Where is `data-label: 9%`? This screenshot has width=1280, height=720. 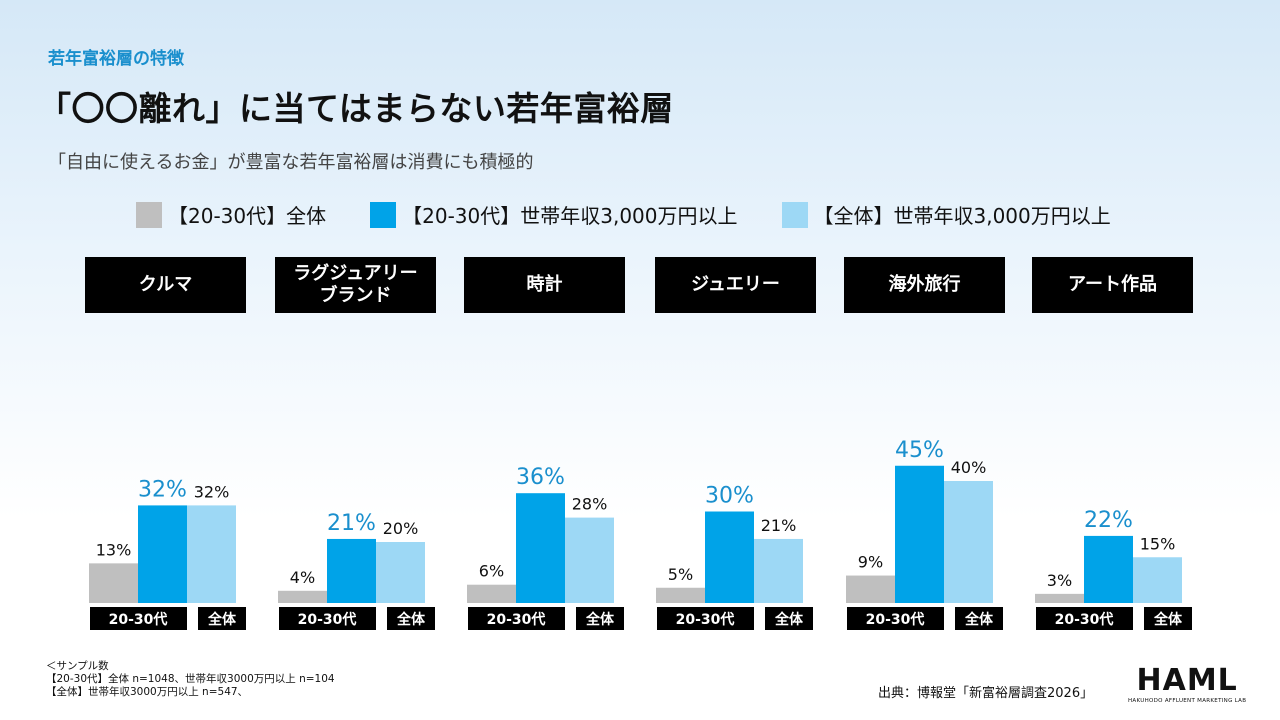
data-label: 9% is located at coordinates (870, 562).